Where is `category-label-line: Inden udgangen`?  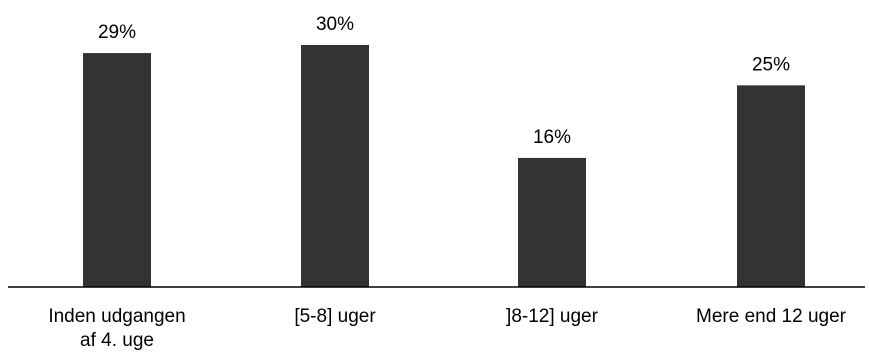
category-label-line: Inden udgangen is located at coordinates (116, 316).